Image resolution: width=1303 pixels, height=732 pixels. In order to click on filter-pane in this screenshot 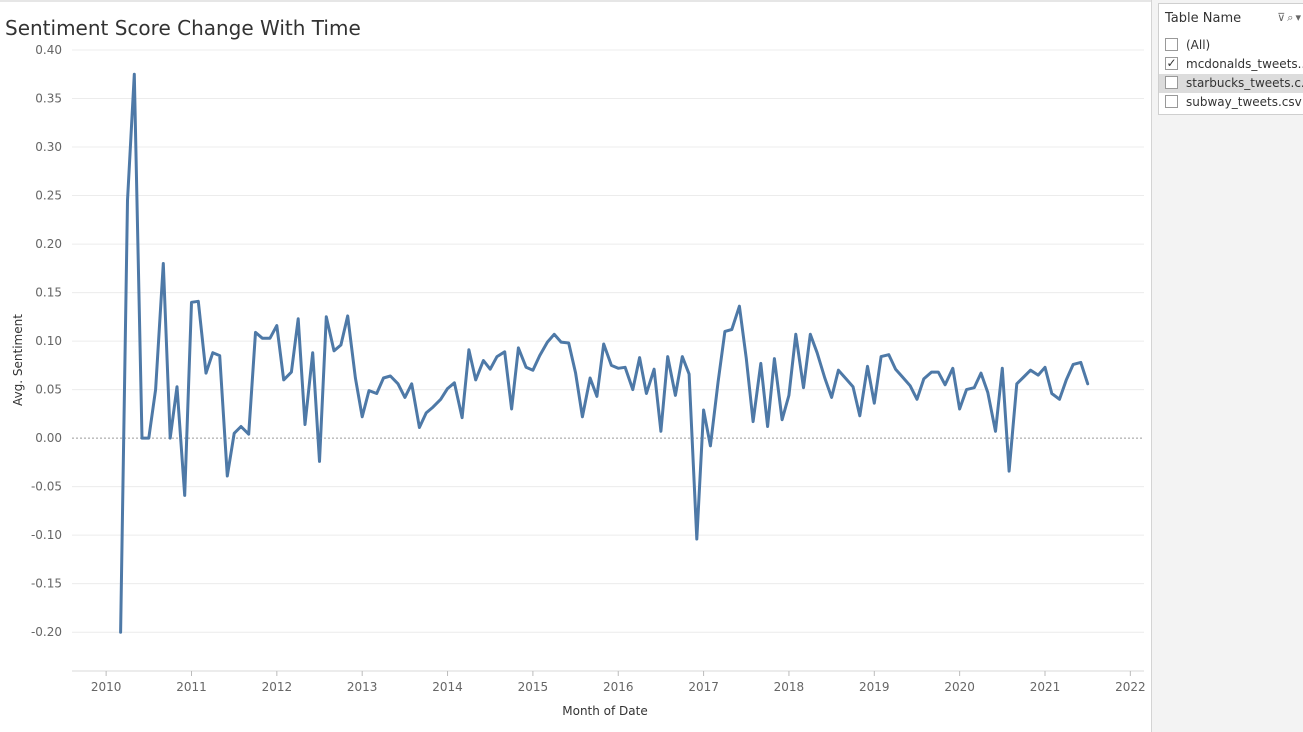, I will do `click(1227, 366)`.